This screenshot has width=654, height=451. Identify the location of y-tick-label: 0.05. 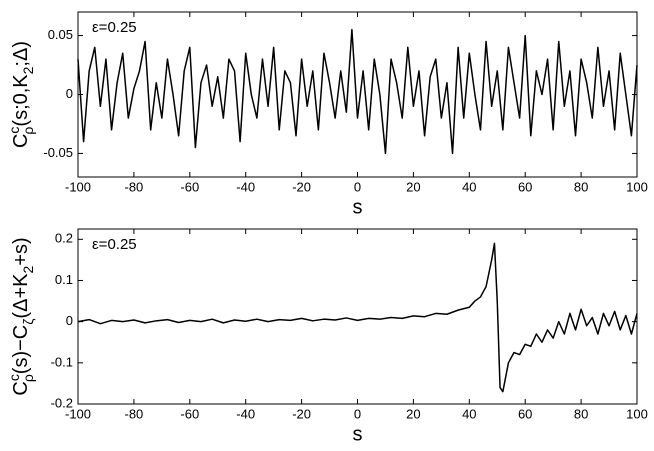
(60, 34).